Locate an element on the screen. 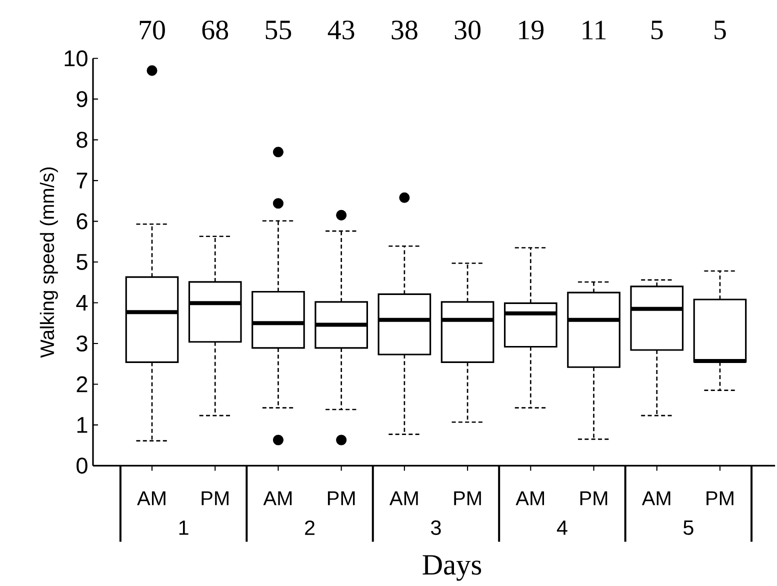 The width and height of the screenshot is (777, 586). text: 70 is located at coordinates (152, 30).